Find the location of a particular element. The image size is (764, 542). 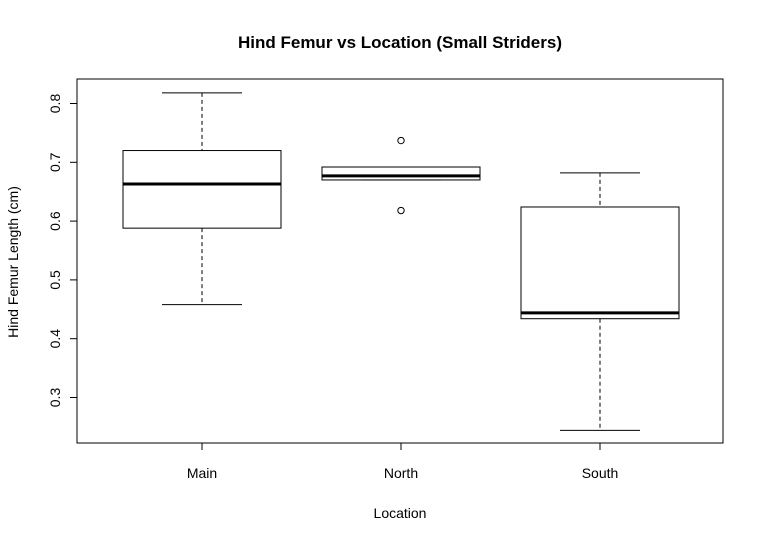

y-tick-label: 0.7 is located at coordinates (55, 162).